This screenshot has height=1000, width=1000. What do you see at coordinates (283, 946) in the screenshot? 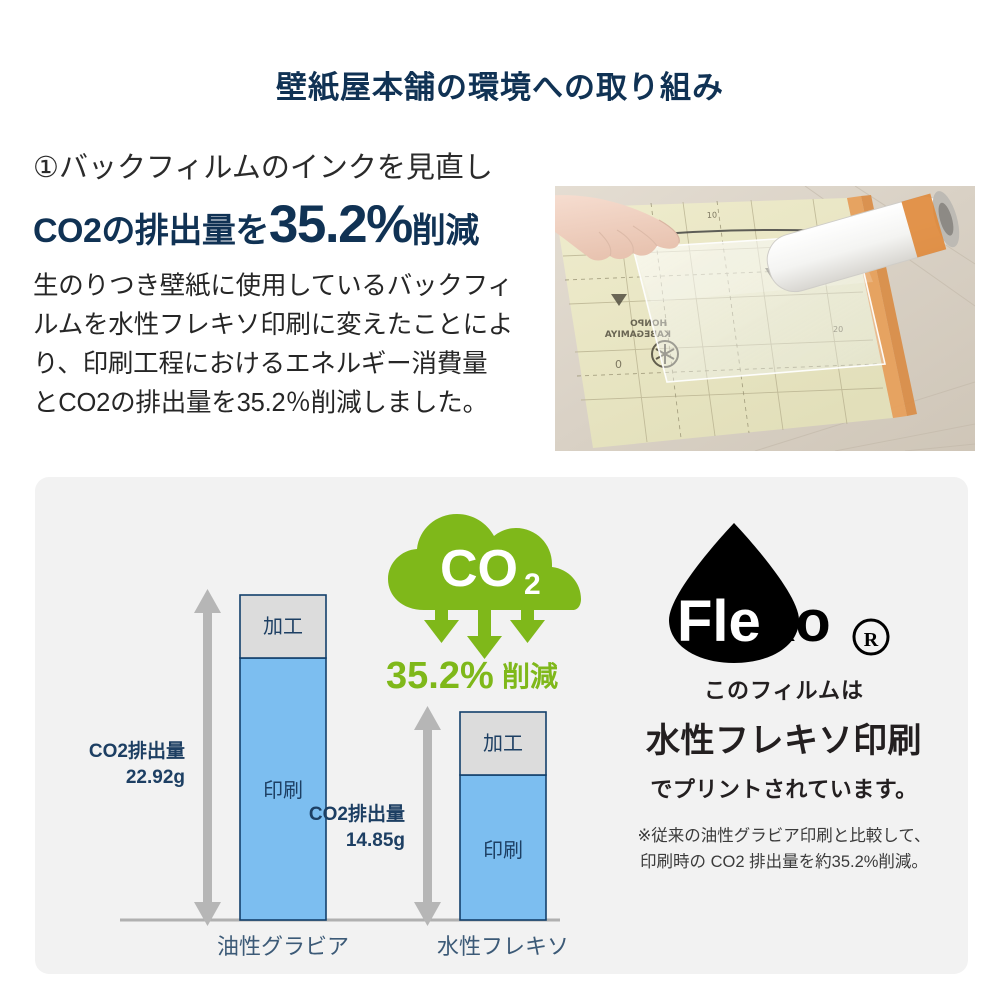
I see `bar1-category-label: 油性グラビア` at bounding box center [283, 946].